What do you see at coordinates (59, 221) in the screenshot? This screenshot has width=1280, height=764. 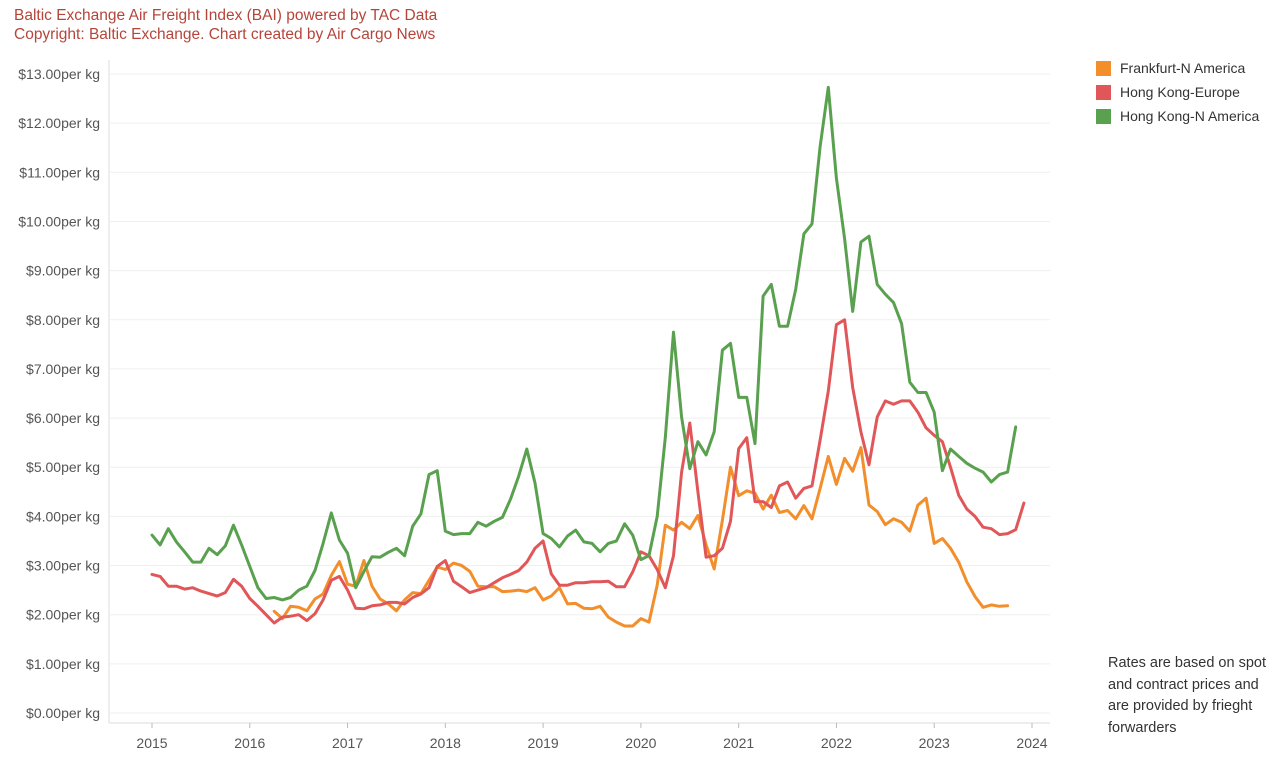 I see `y-tick-label: $10.00per kg` at bounding box center [59, 221].